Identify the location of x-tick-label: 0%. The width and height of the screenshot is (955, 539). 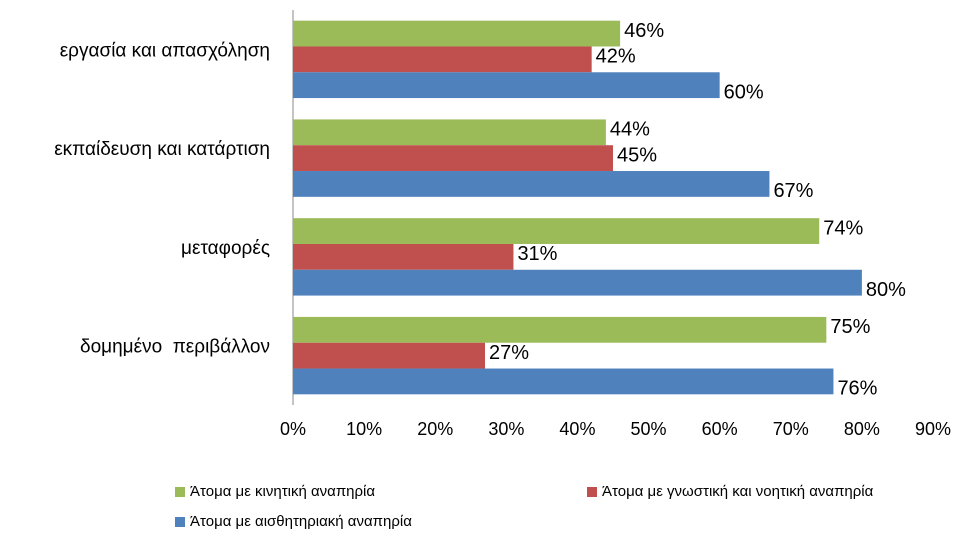
(293, 429).